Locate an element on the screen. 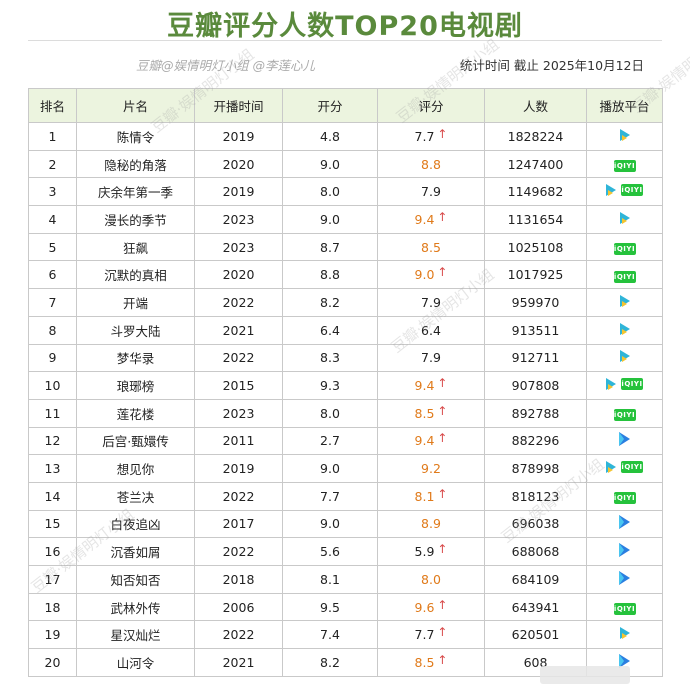 The height and width of the screenshot is (690, 690). year-cell: 2017 is located at coordinates (238, 524).